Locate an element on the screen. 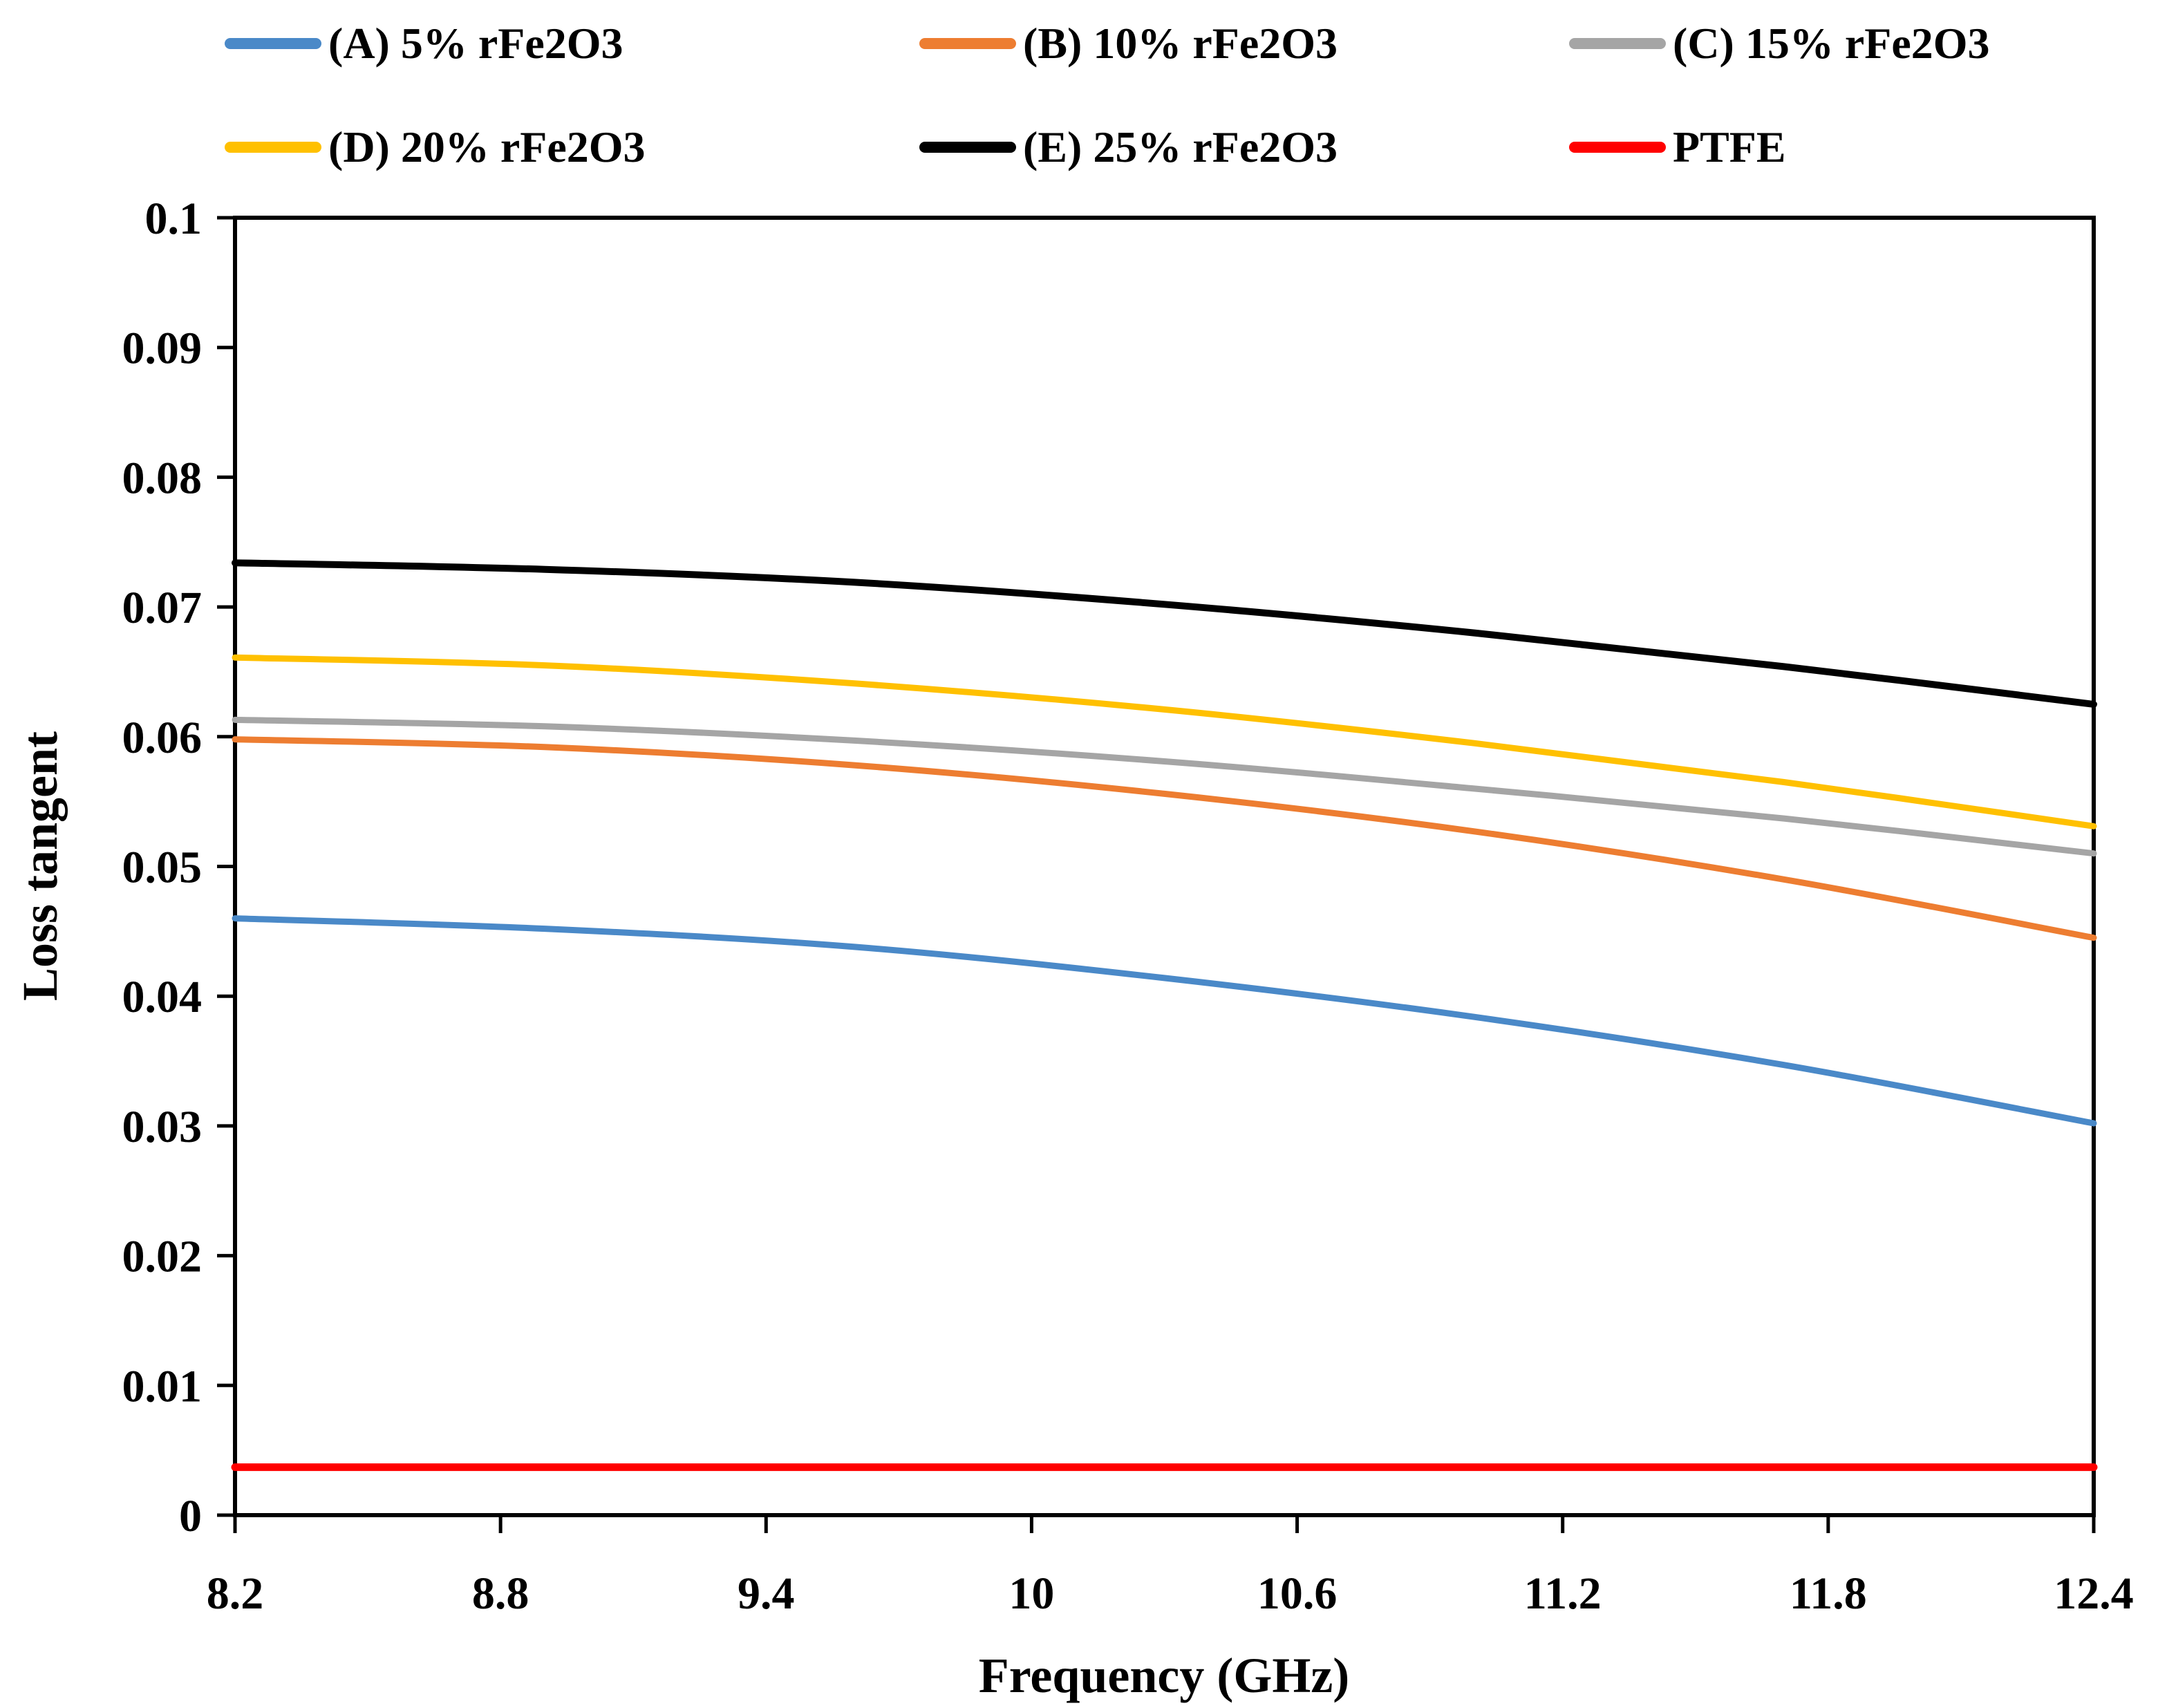 This screenshot has width=2158, height=1708. y-tick-label: 0 is located at coordinates (190, 1516).